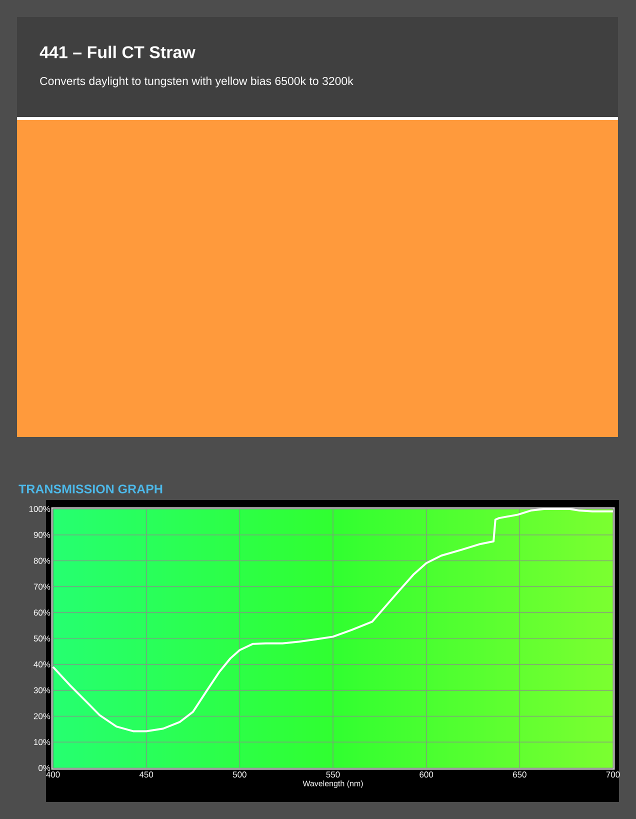 This screenshot has width=636, height=819. What do you see at coordinates (42, 742) in the screenshot?
I see `y-tick-label: 10%` at bounding box center [42, 742].